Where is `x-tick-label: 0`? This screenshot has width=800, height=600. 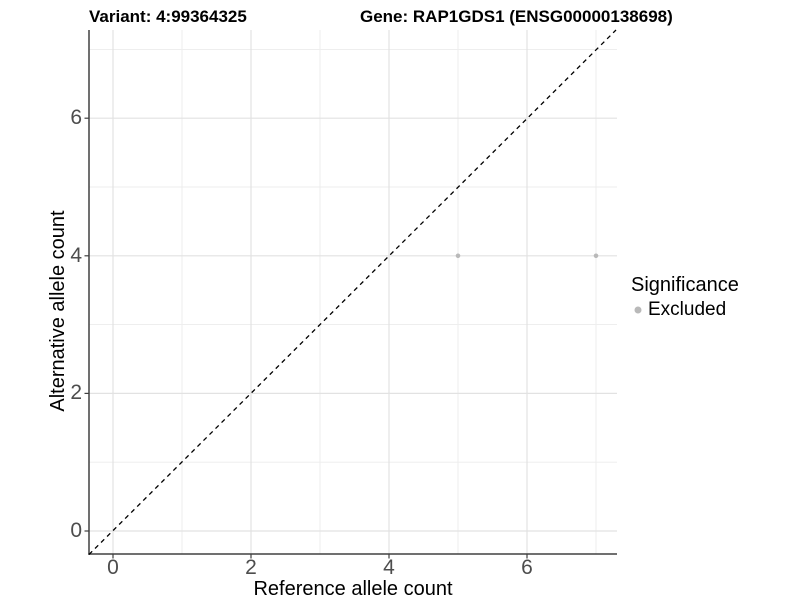 x-tick-label: 0 is located at coordinates (113, 567).